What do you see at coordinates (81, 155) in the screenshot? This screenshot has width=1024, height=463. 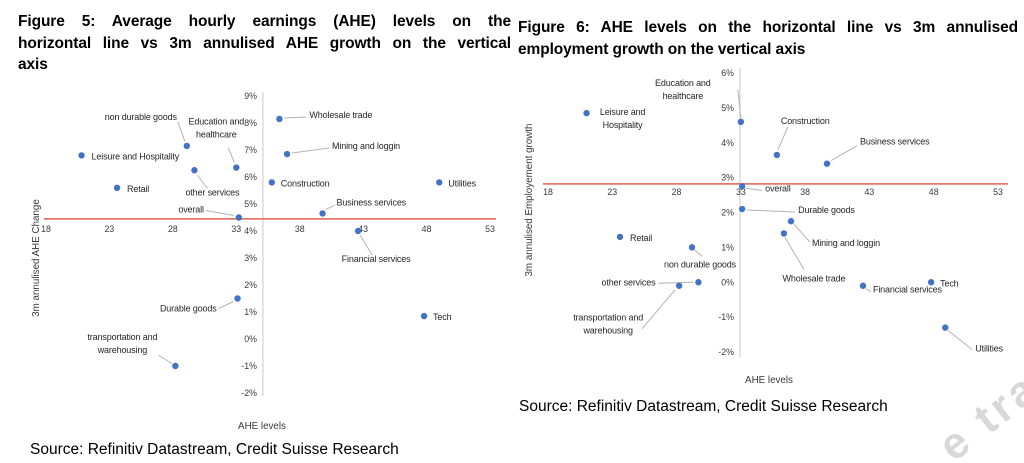 I see `data-point-leisure-and-hospitality` at bounding box center [81, 155].